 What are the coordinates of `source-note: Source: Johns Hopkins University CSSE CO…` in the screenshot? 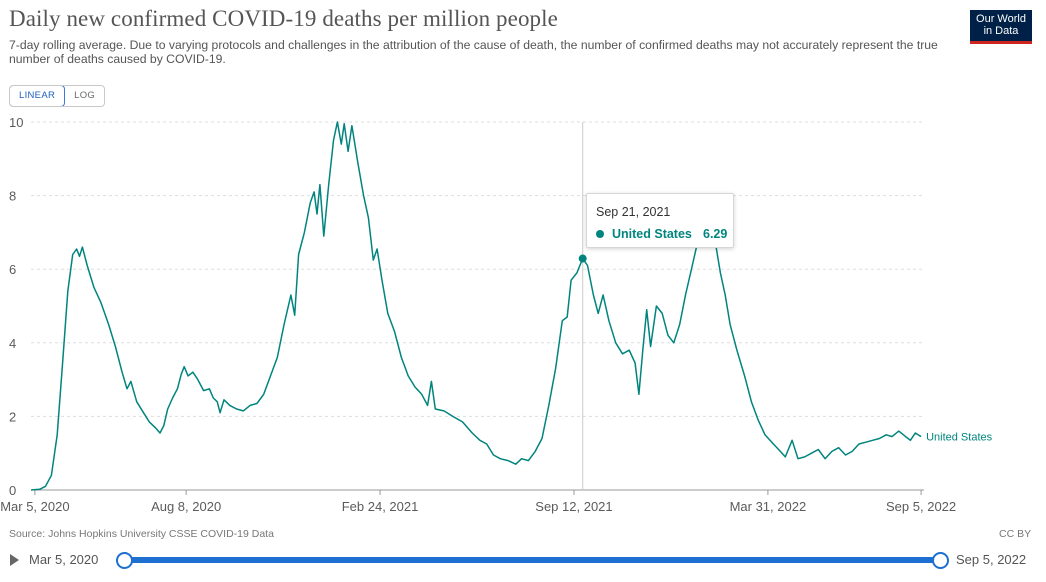 It's located at (141, 534).